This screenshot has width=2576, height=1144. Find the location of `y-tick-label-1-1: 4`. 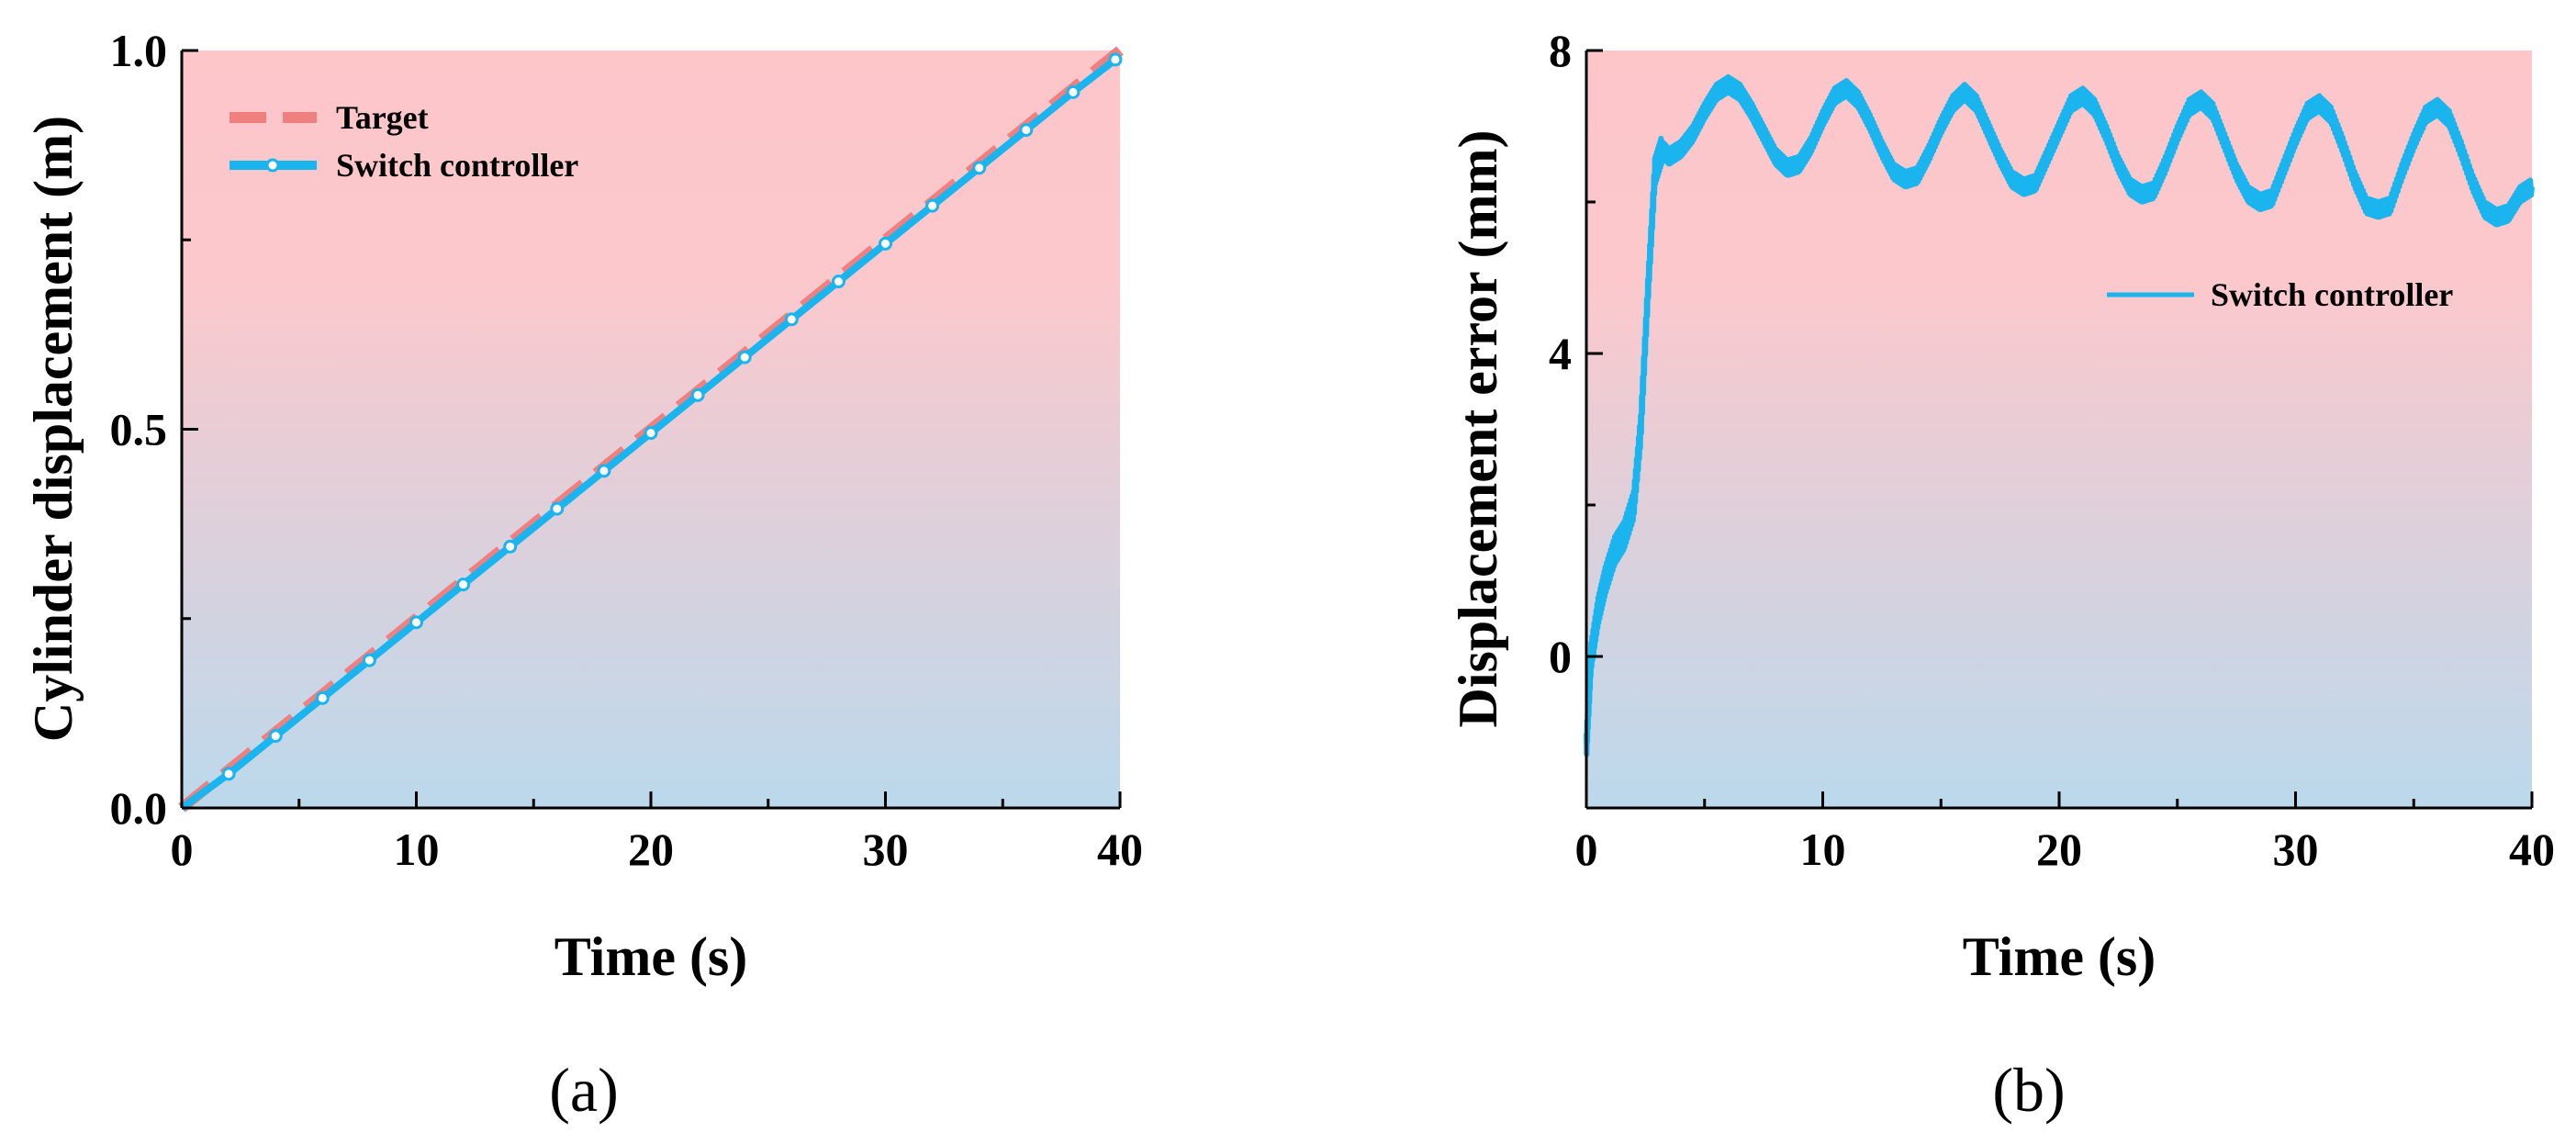

y-tick-label-1-1: 4 is located at coordinates (1560, 353).